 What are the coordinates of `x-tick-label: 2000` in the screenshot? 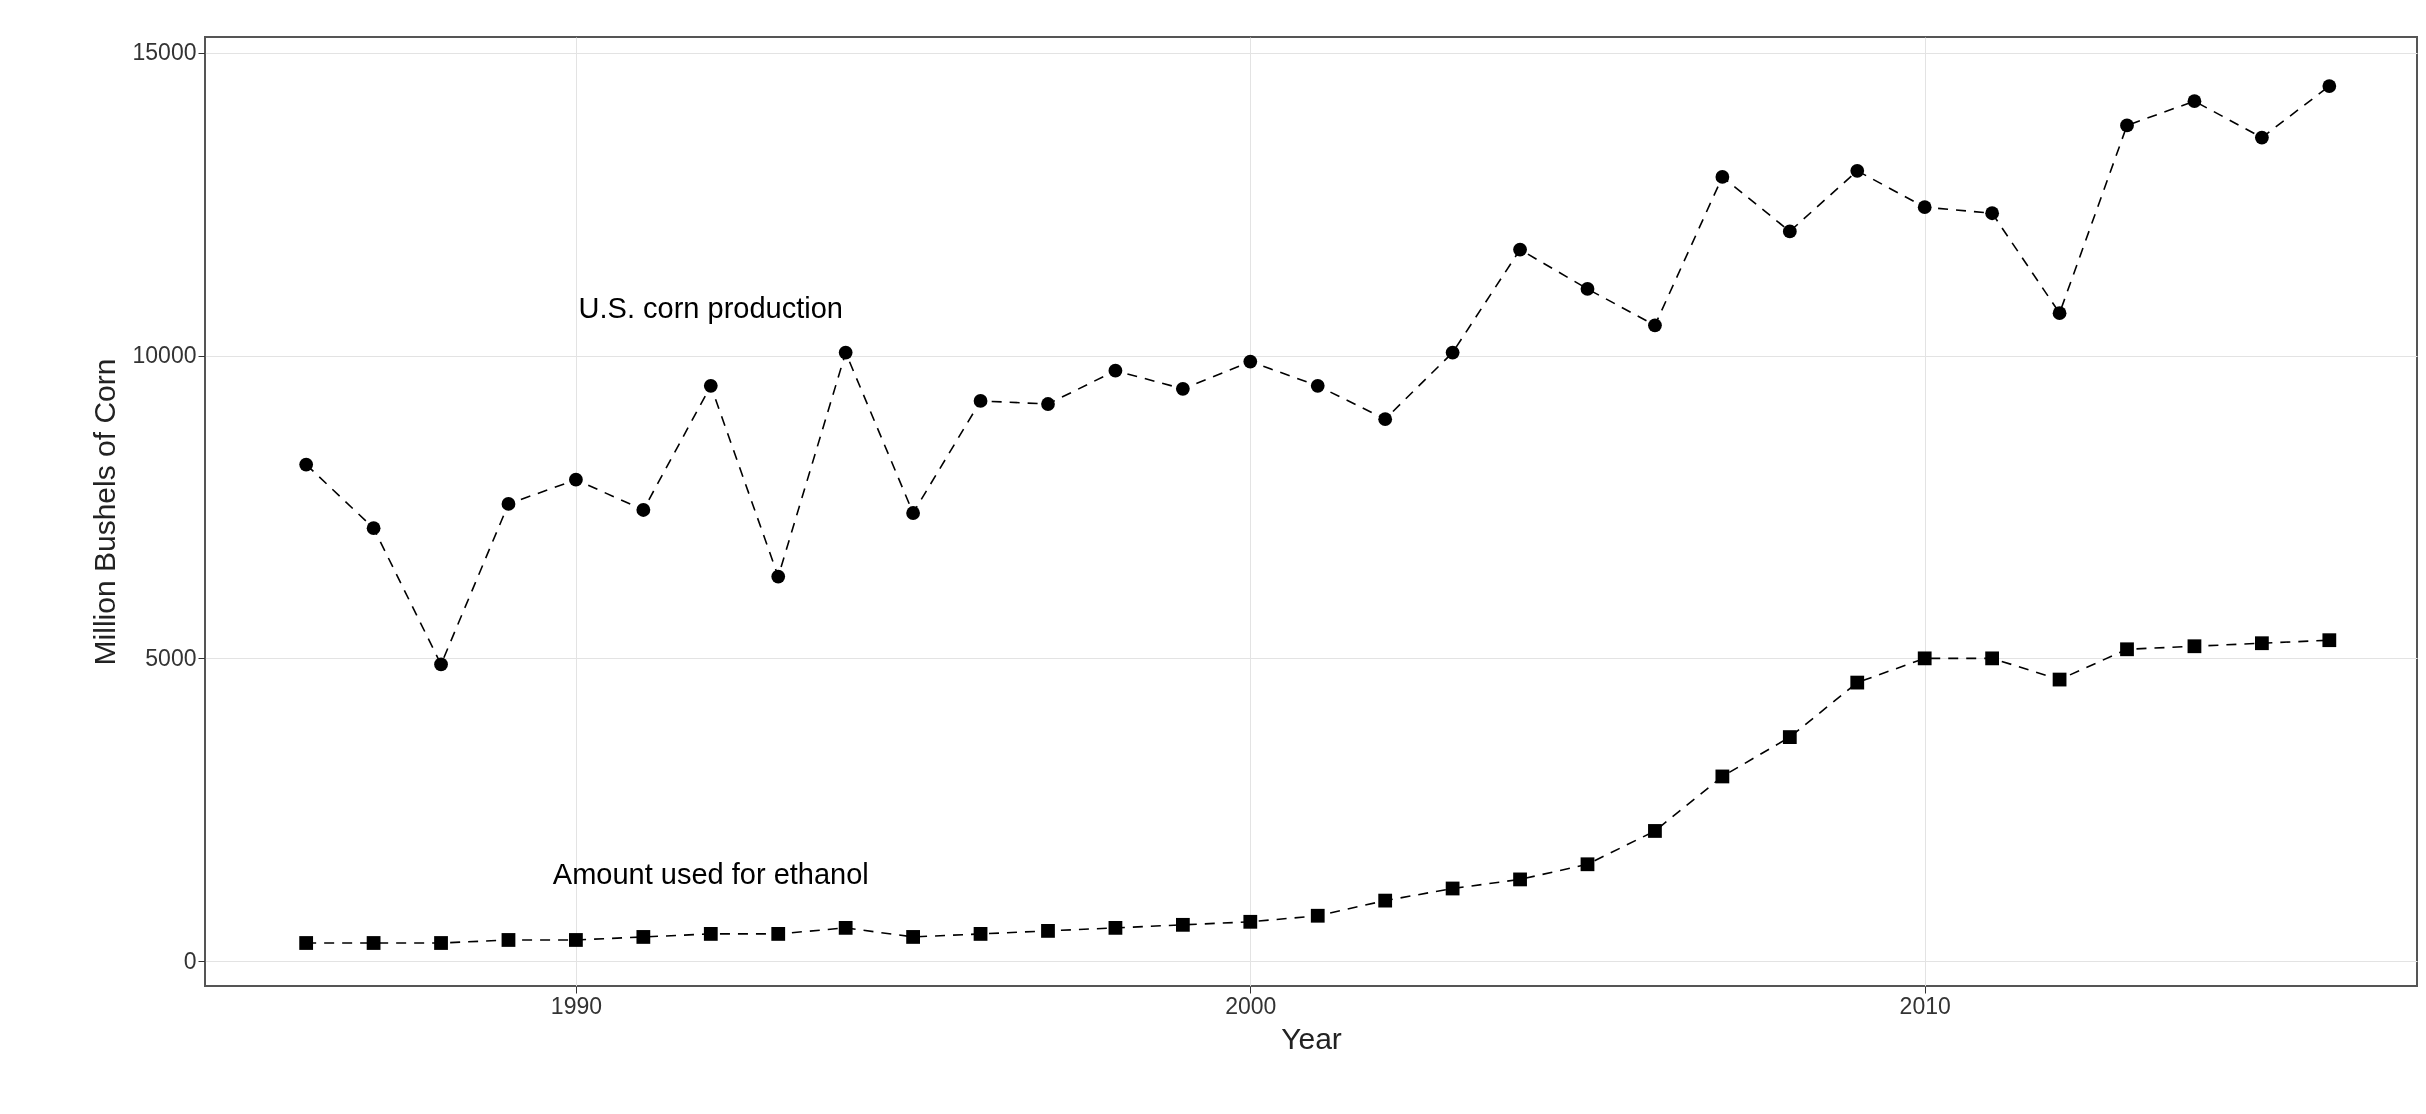 It's located at (1251, 1005).